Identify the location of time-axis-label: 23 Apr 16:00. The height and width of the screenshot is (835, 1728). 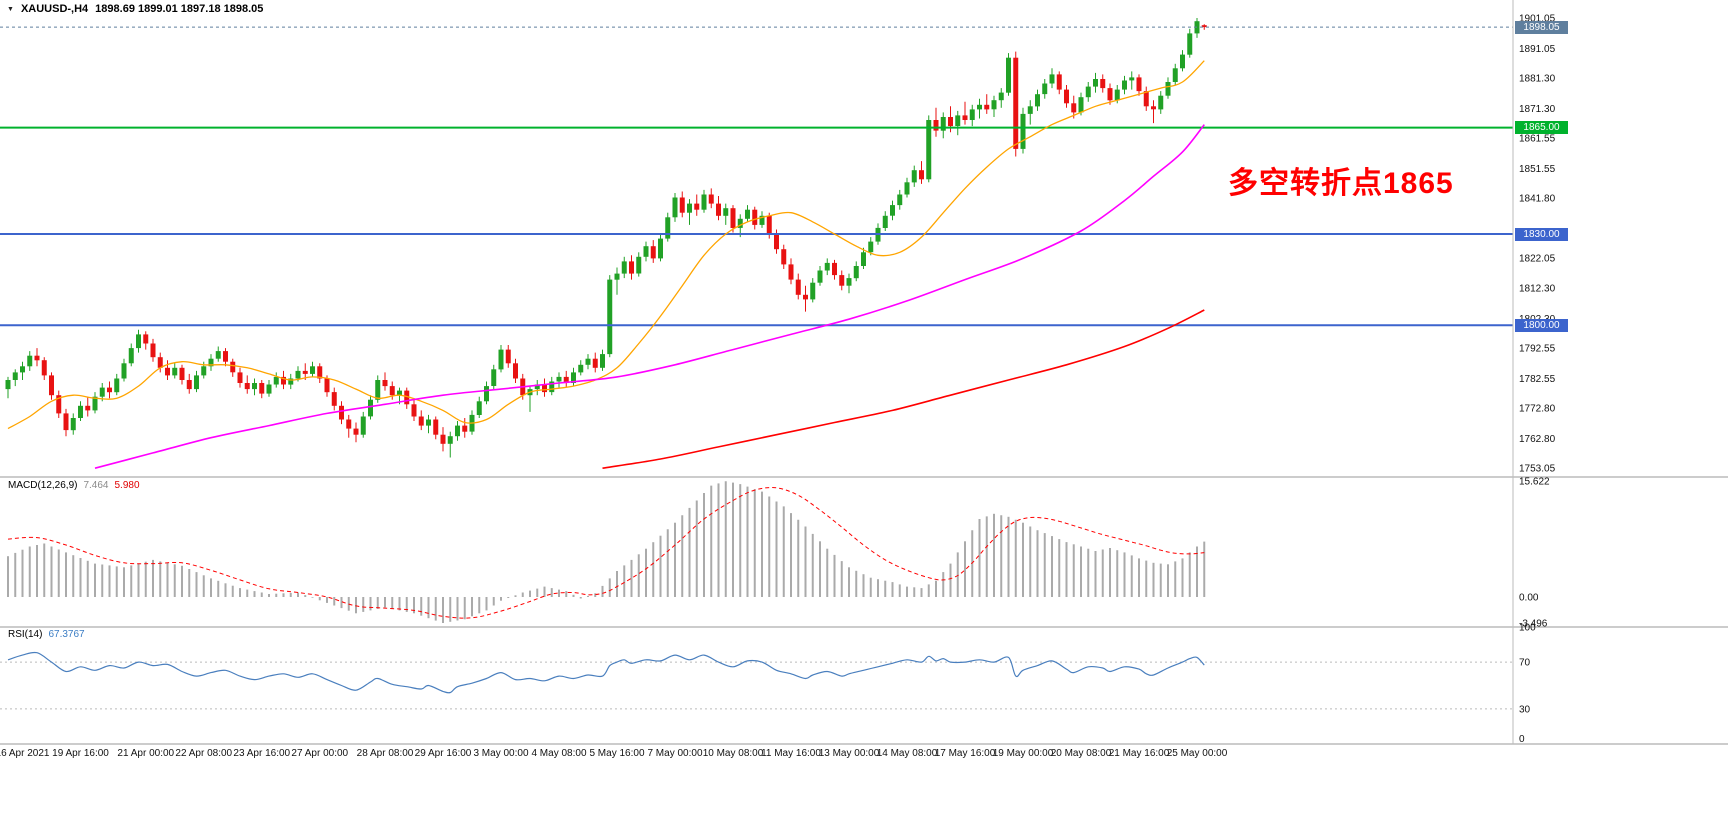
(261, 753).